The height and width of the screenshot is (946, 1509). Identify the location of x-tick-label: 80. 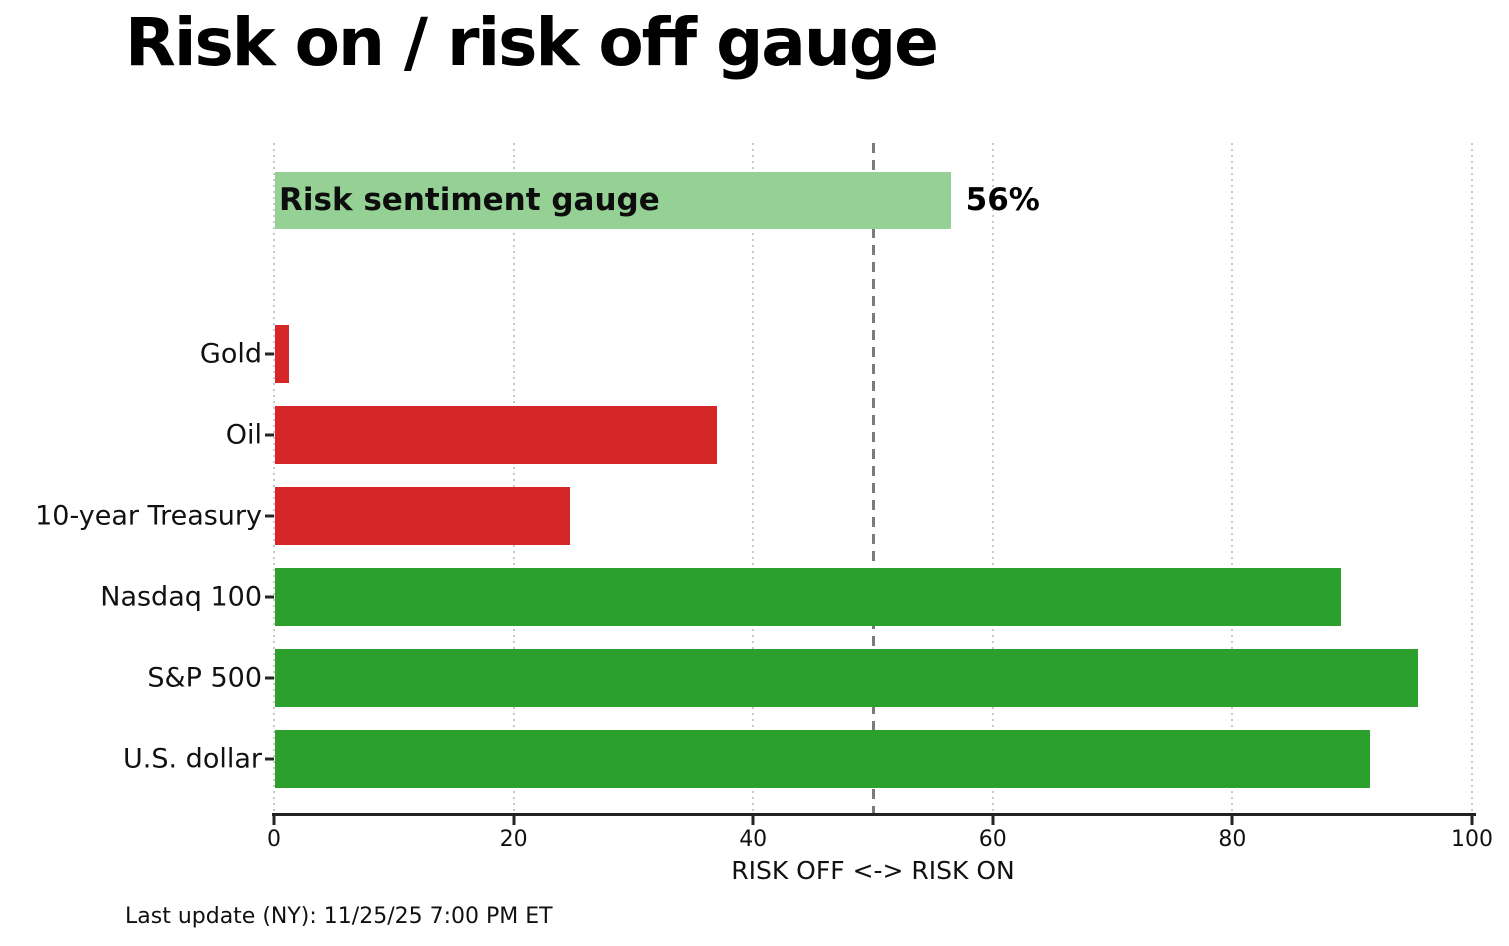
(1232, 839).